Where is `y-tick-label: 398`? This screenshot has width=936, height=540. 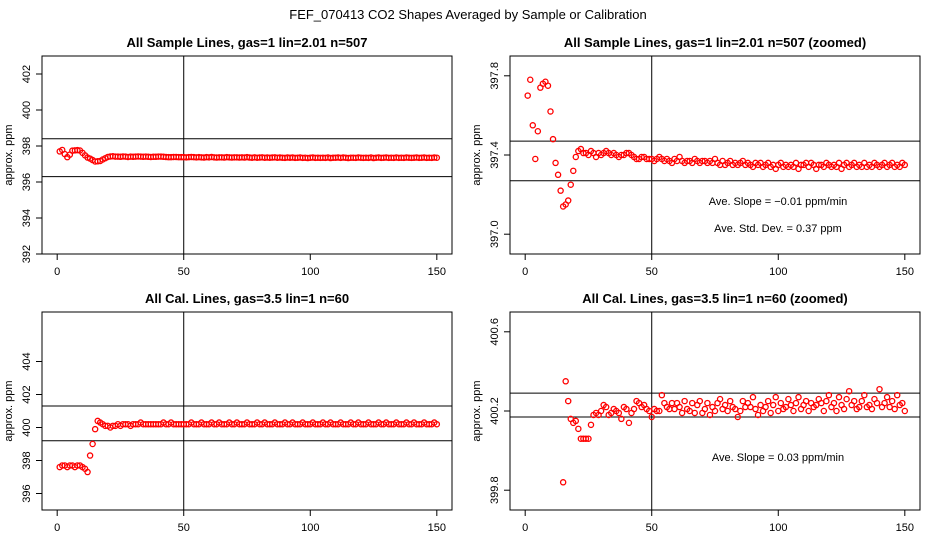
y-tick-label: 398 is located at coordinates (27, 460).